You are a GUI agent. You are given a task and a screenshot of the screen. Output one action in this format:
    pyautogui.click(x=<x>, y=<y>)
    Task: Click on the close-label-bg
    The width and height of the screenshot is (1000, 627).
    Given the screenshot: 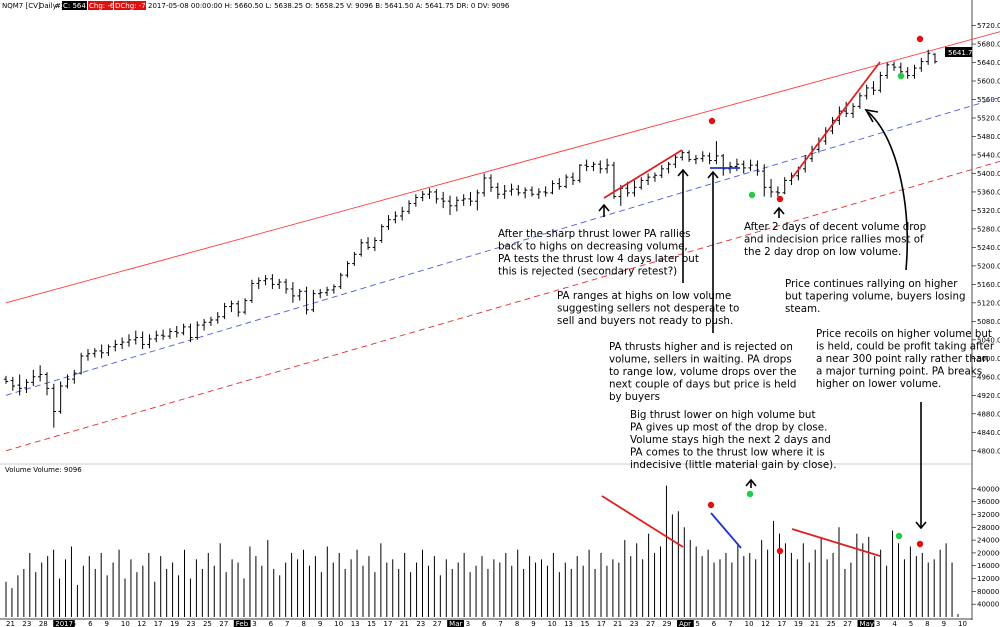 What is the action you would take?
    pyautogui.click(x=74, y=5)
    